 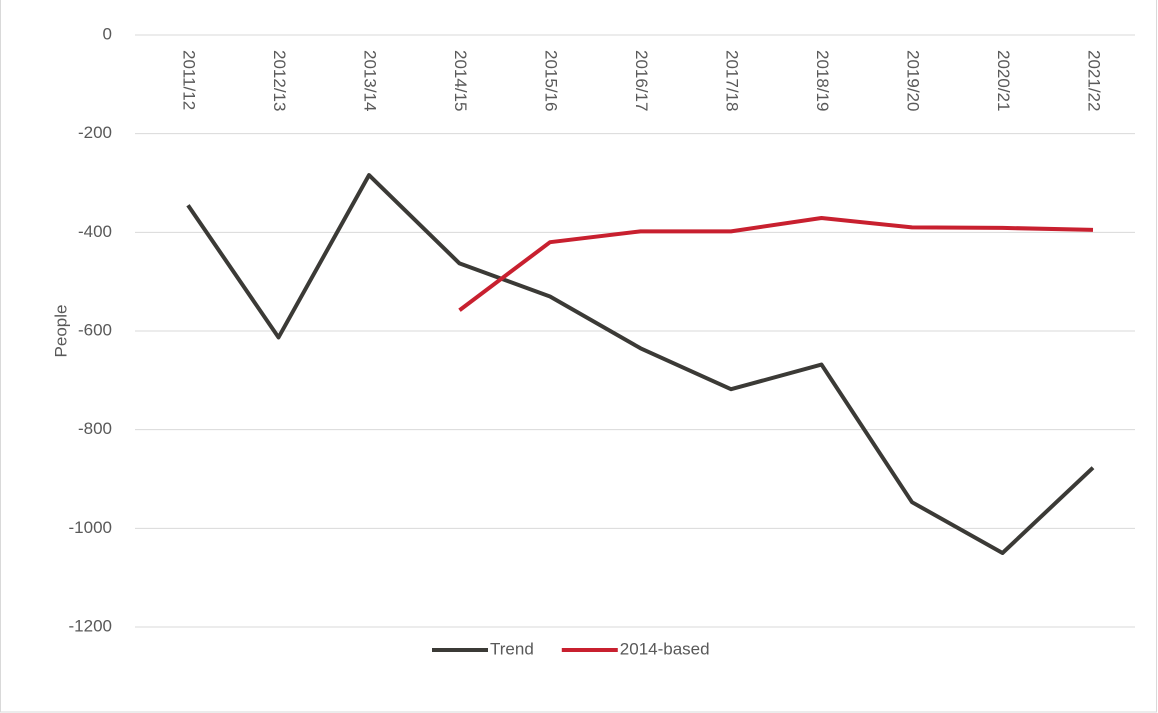 What do you see at coordinates (370, 80) in the screenshot?
I see `x-tick-label: 2013/14` at bounding box center [370, 80].